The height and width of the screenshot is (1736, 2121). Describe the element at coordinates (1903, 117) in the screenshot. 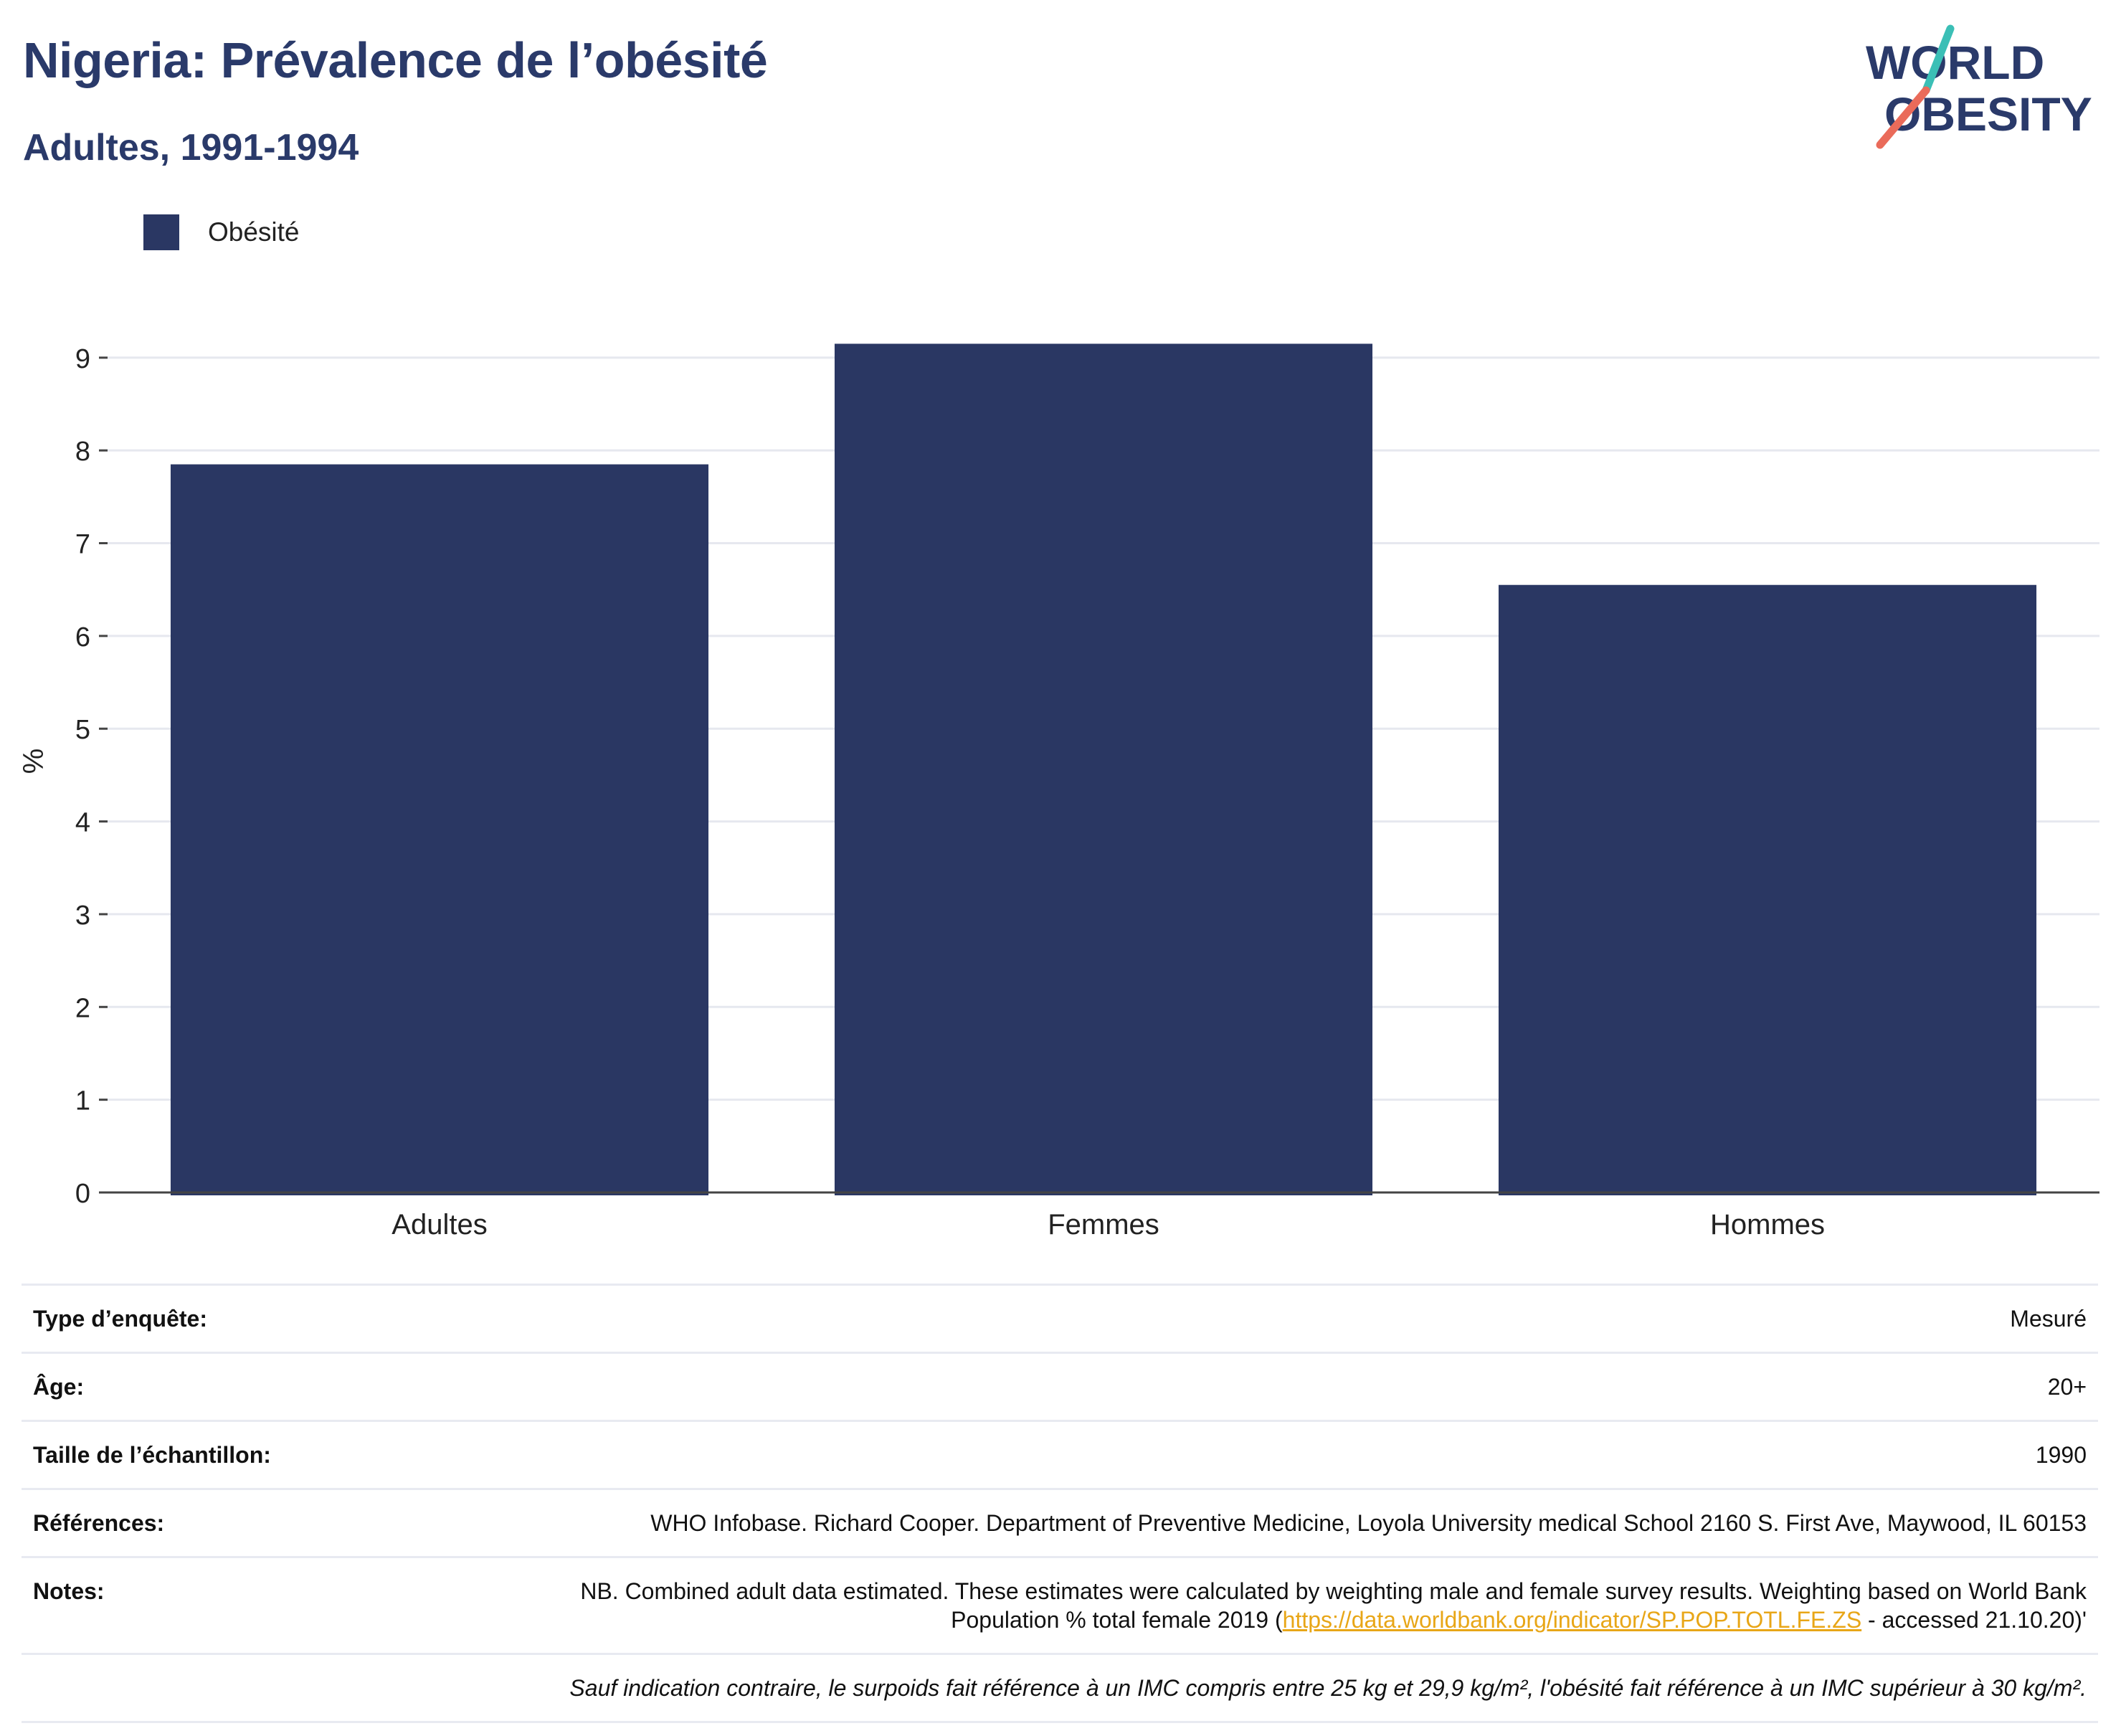

I see `logo-slash-coral` at that location.